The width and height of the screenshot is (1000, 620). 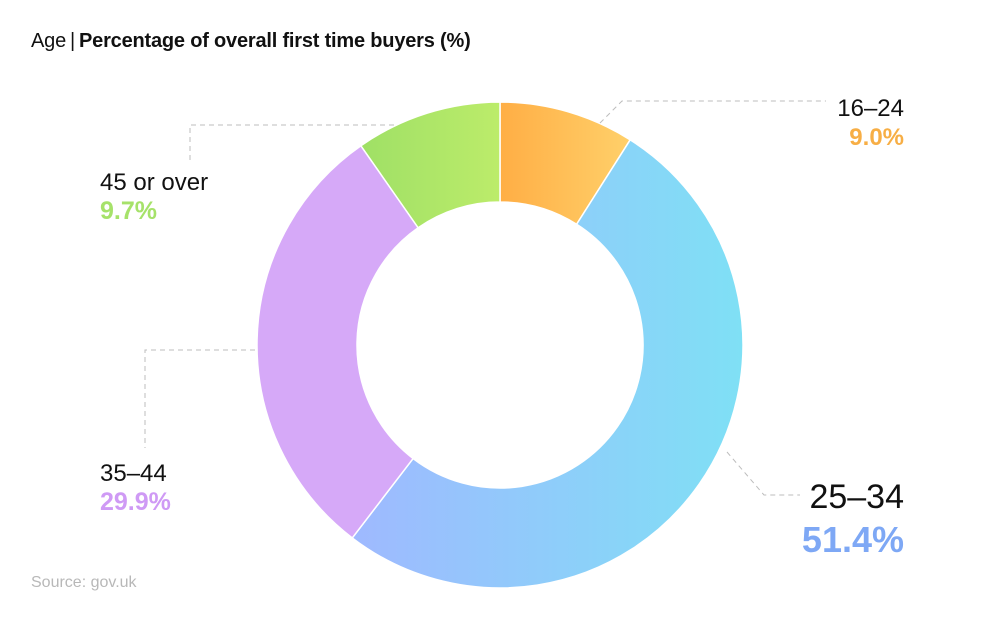 I want to click on title-prefix: Age, so click(x=48, y=41).